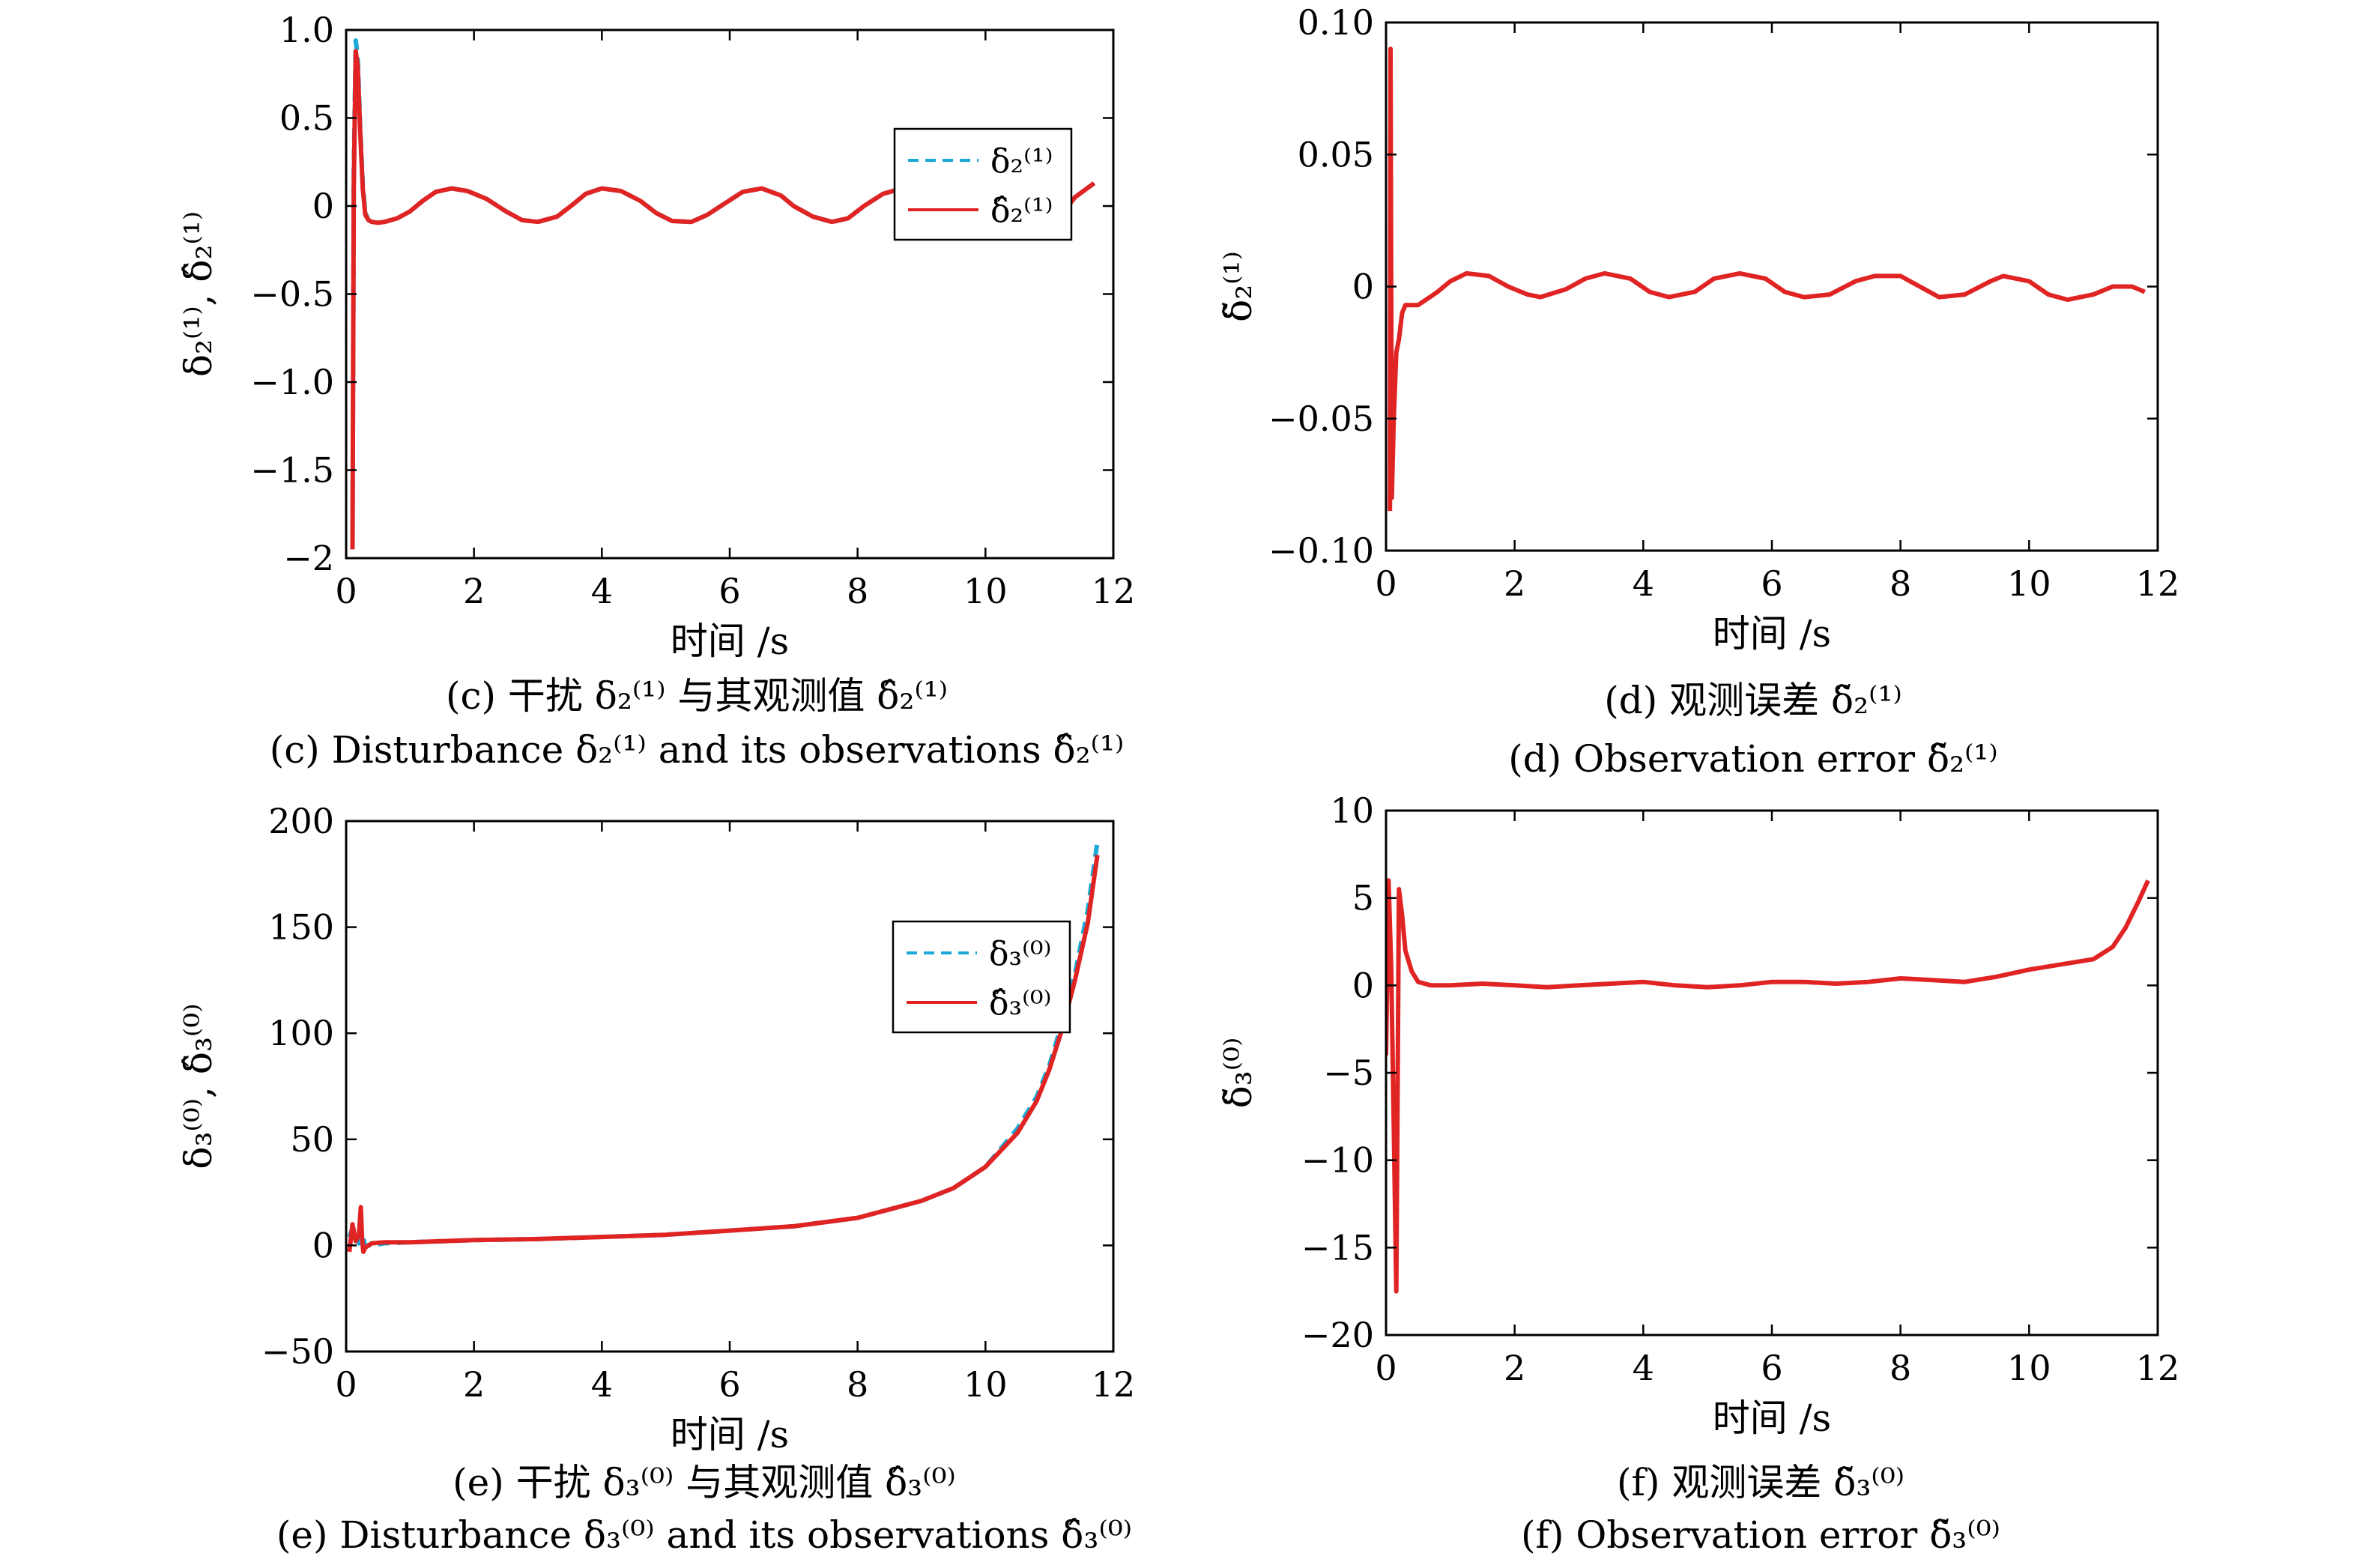 The height and width of the screenshot is (1568, 2360). Describe the element at coordinates (308, 558) in the screenshot. I see `y-tick-label: −2` at that location.